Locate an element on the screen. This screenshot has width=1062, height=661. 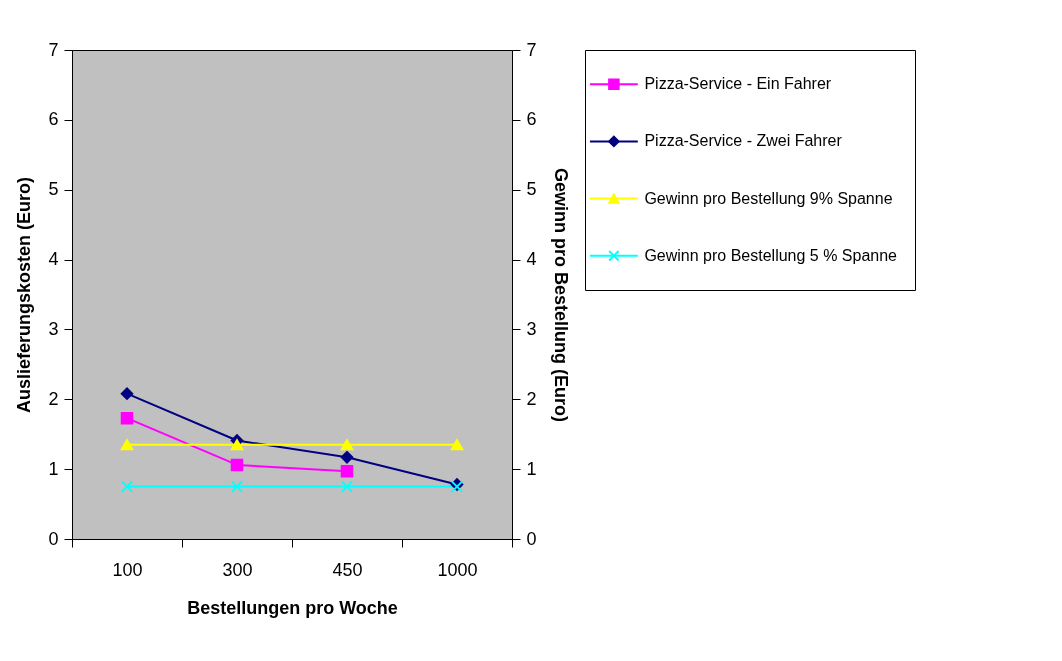
y2-tick-label: 3 is located at coordinates (531, 328).